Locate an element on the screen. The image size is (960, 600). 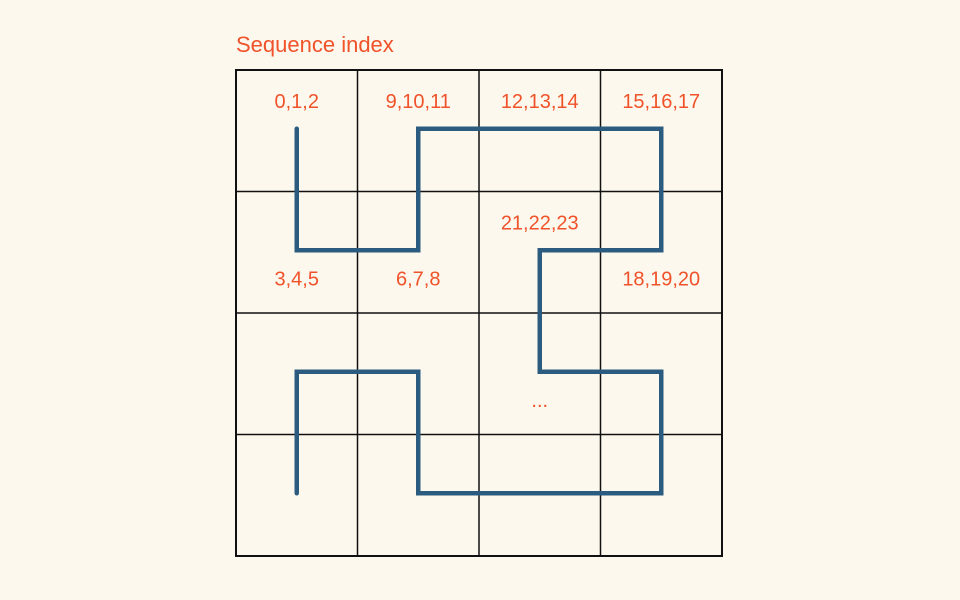
cell-label: 6,7,8 is located at coordinates (418, 280).